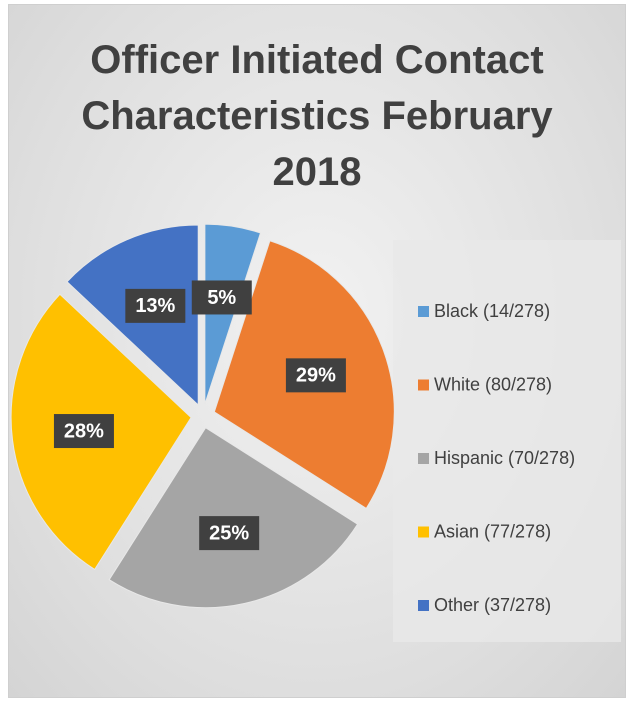 The width and height of the screenshot is (634, 702). Describe the element at coordinates (493, 384) in the screenshot. I see `legend-label: White (80/278)` at that location.